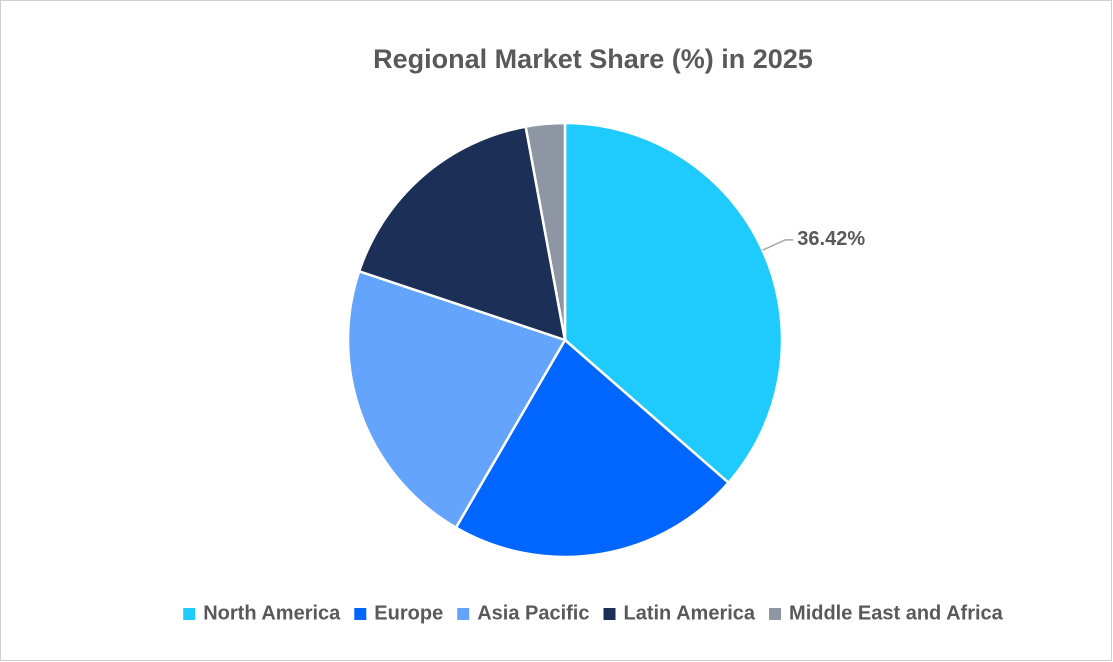  I want to click on legend-label: Europe, so click(408, 613).